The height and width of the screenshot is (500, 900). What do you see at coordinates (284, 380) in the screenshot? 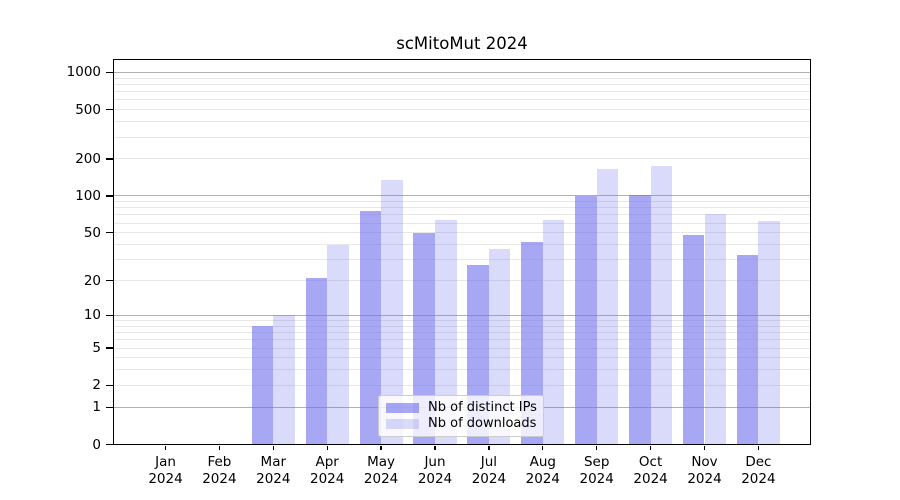
I see `bar-nb-of-downloads-mar-2024` at bounding box center [284, 380].